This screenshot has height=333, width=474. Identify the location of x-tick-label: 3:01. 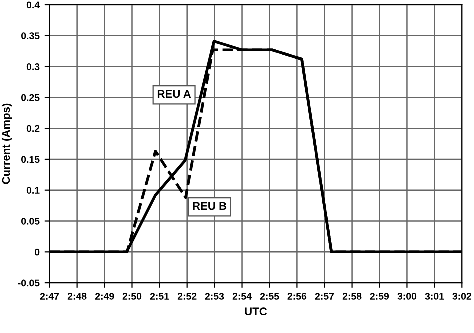
(434, 296).